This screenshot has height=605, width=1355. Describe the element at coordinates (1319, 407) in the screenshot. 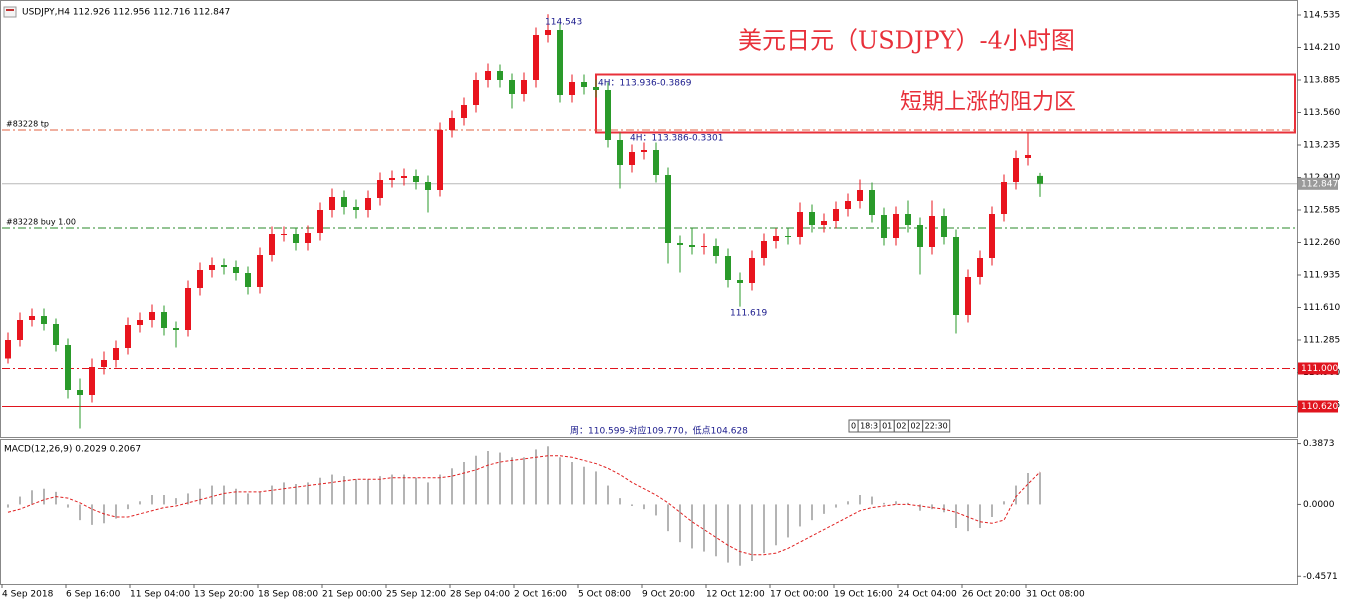

I see `price-box-label: 110.620` at that location.